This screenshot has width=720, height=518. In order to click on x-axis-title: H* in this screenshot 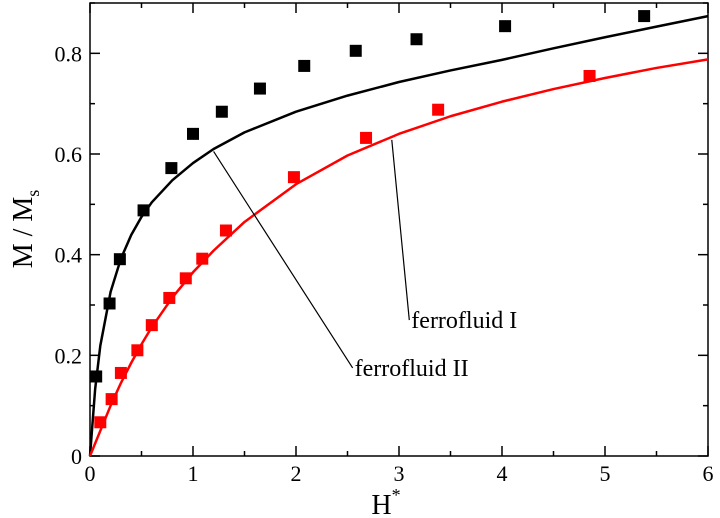, I will do `click(385, 501)`.